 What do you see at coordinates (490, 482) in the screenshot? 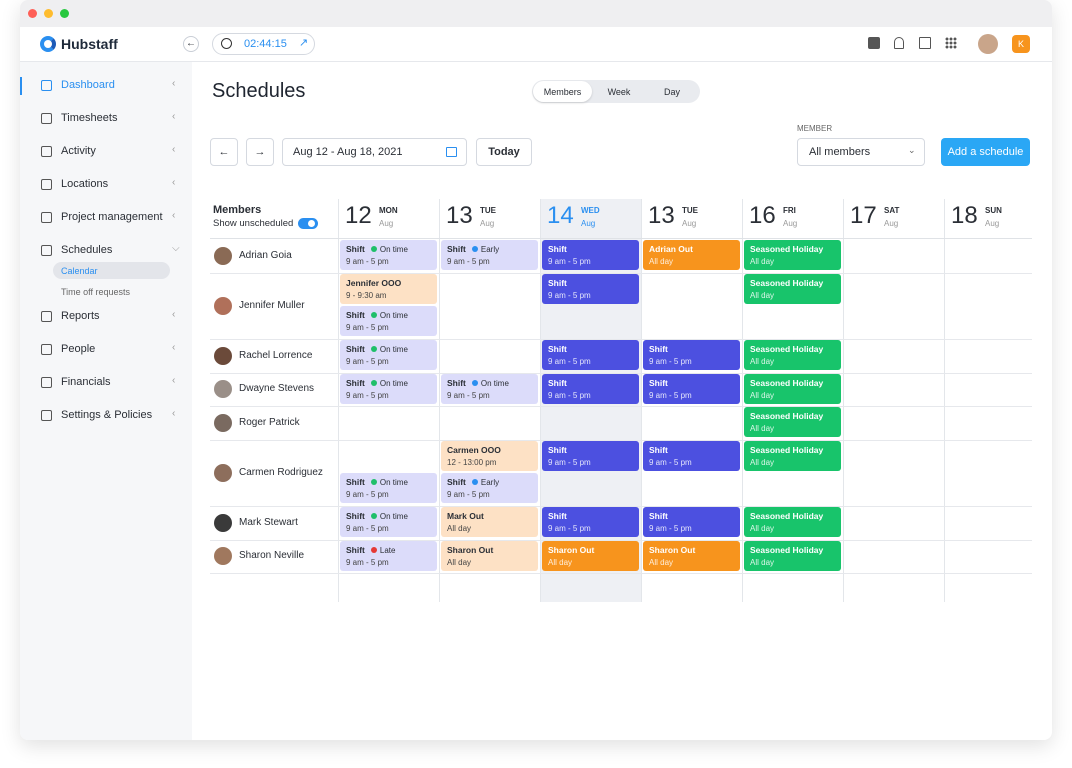
I see `event-status: Early` at bounding box center [490, 482].